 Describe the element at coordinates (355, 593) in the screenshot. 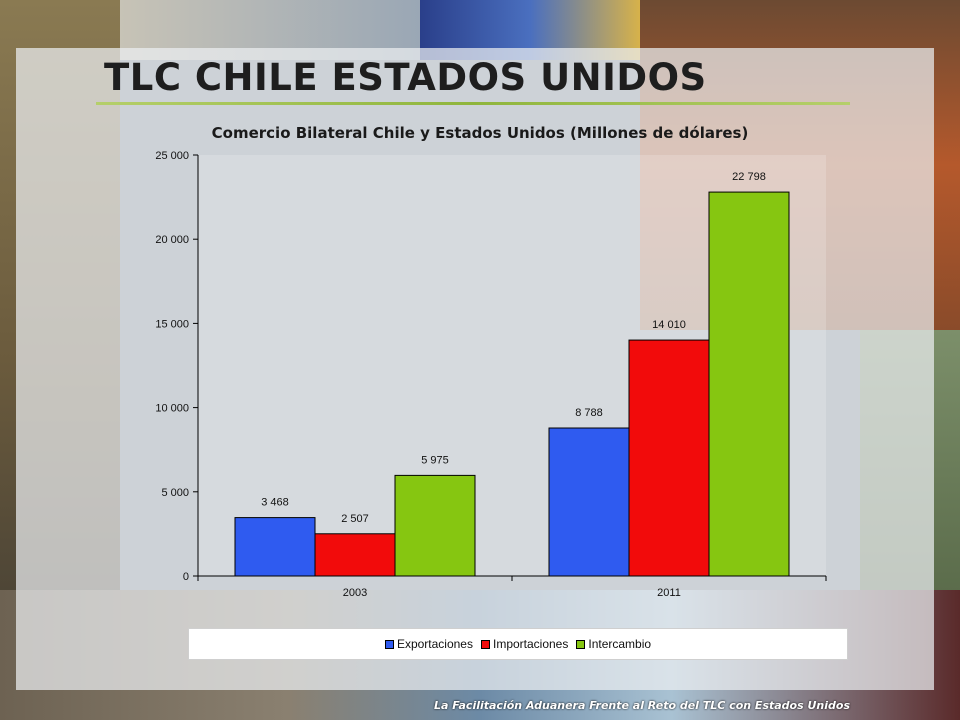

I see `x-tick-label: 2003` at that location.